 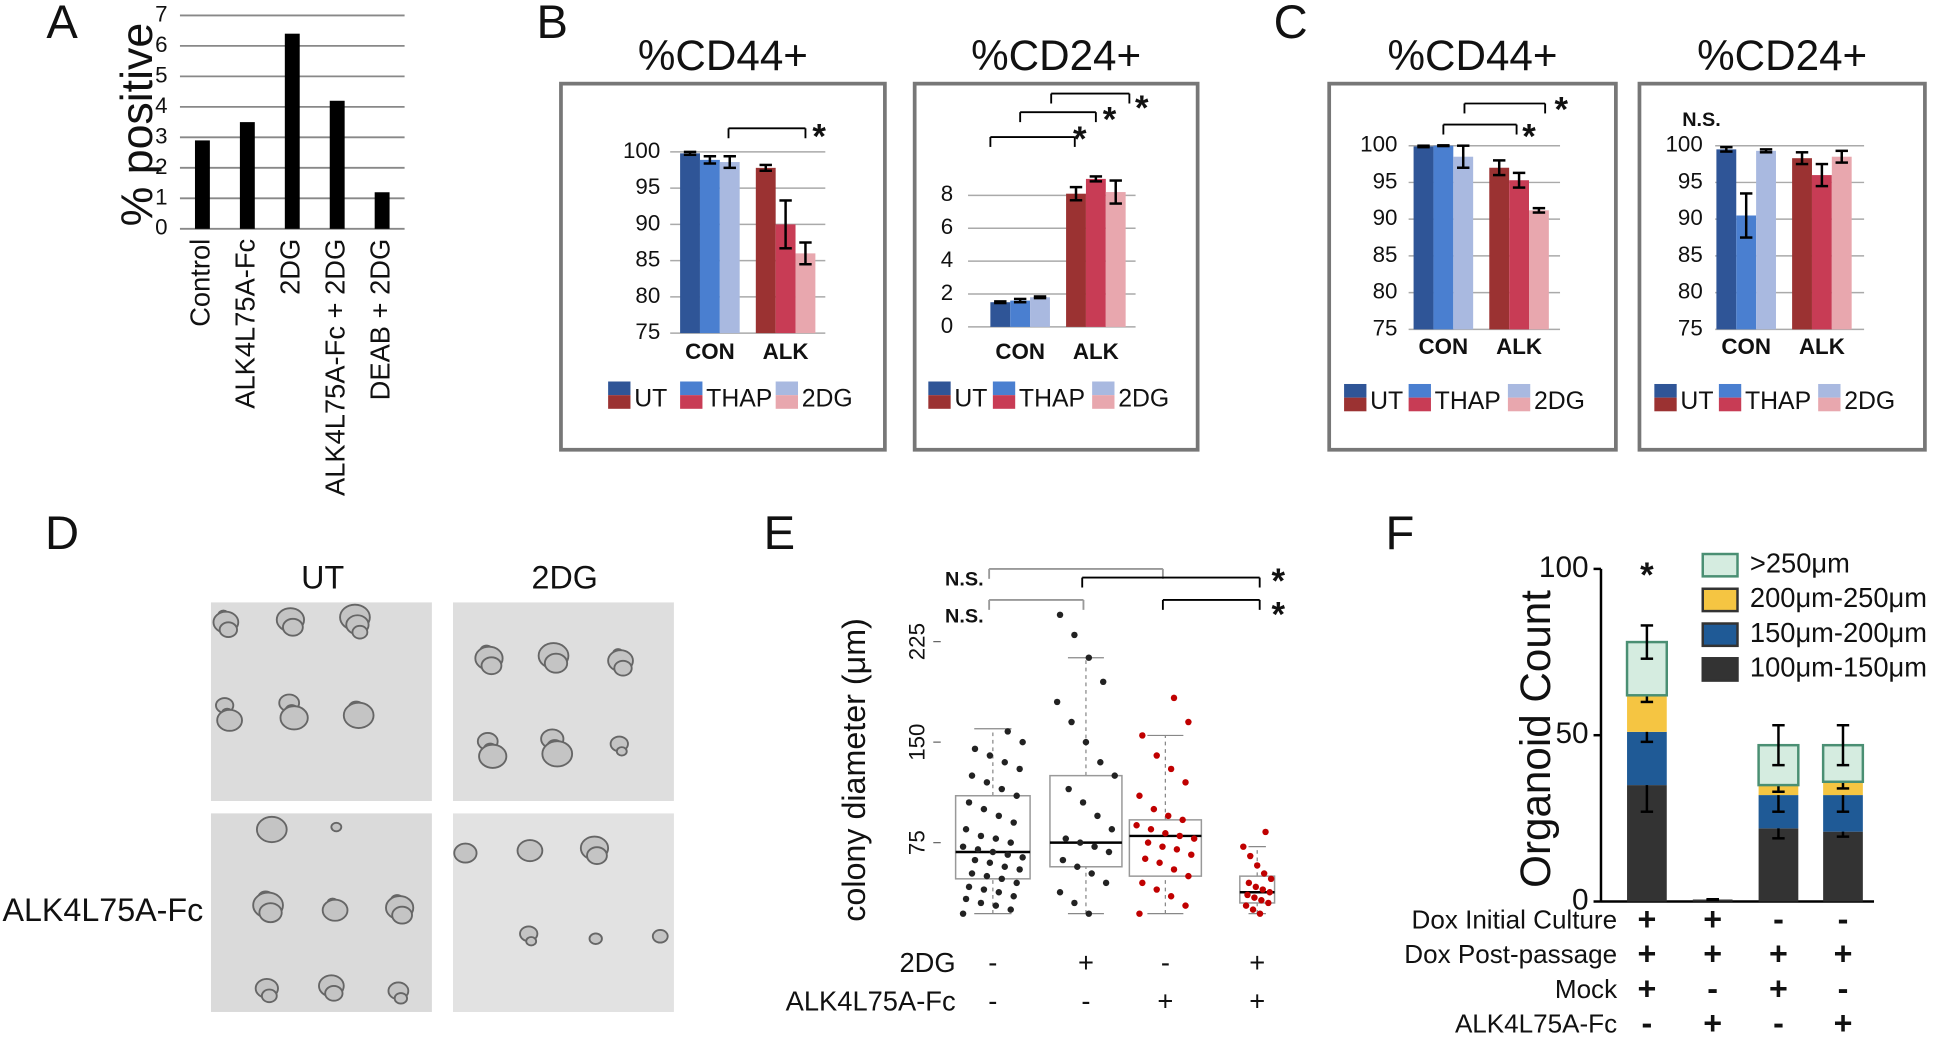 I want to click on column-label: UT, so click(x=322, y=578).